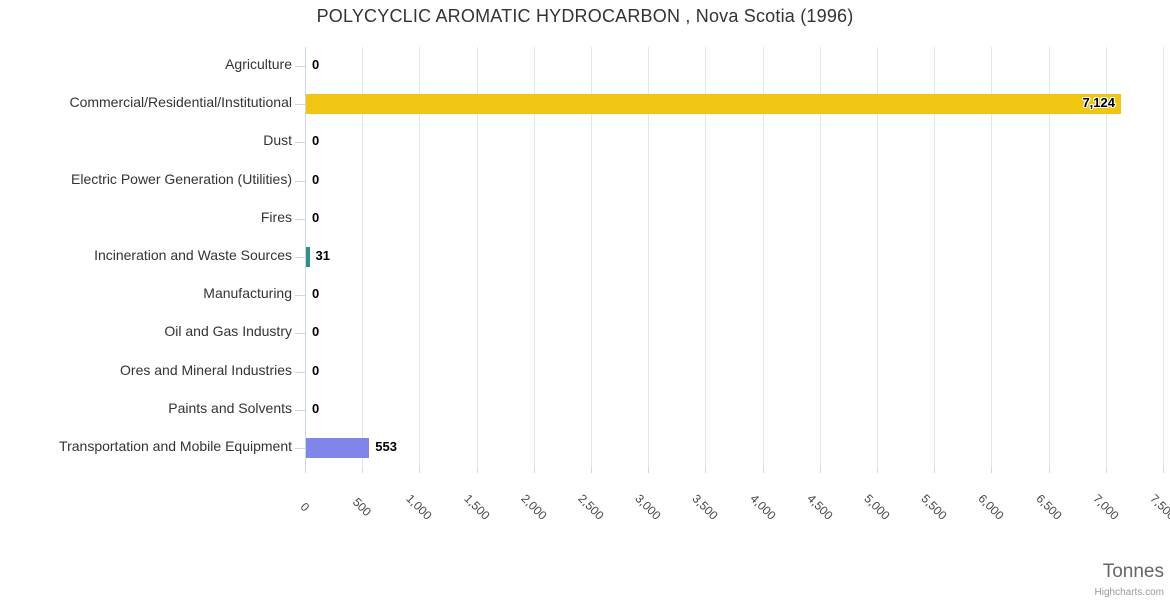 The width and height of the screenshot is (1170, 600). I want to click on x-axis-tick-label: 4,000, so click(763, 507).